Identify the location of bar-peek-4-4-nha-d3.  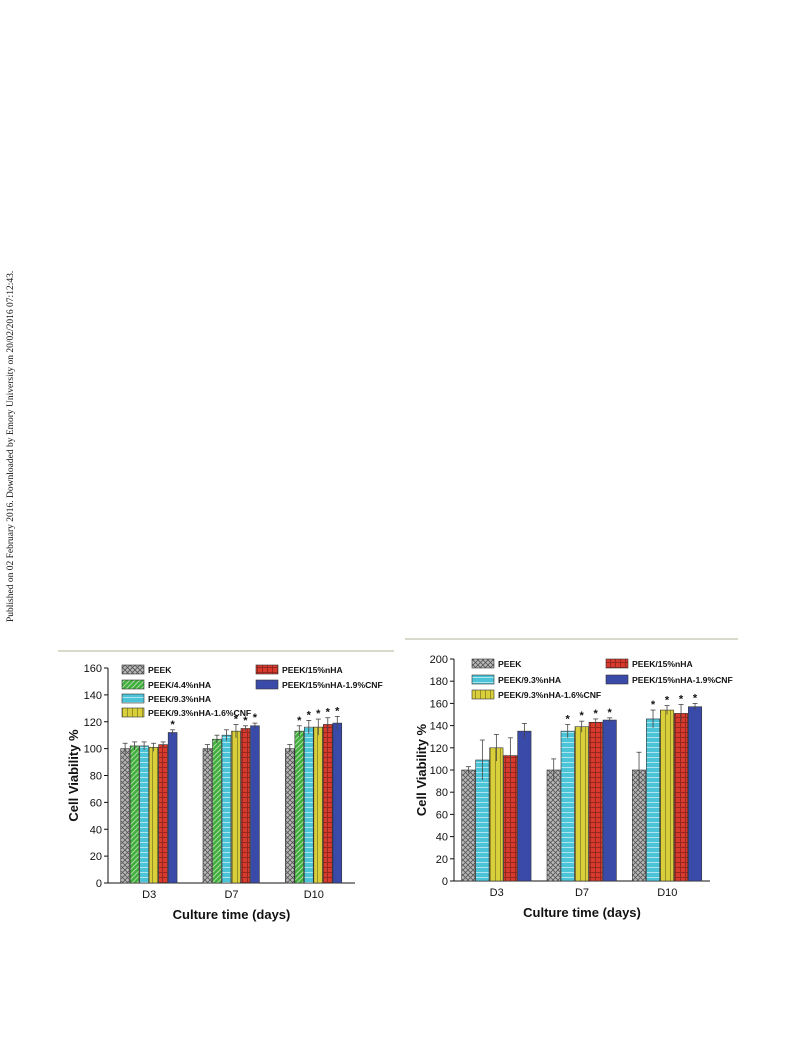
(134, 814).